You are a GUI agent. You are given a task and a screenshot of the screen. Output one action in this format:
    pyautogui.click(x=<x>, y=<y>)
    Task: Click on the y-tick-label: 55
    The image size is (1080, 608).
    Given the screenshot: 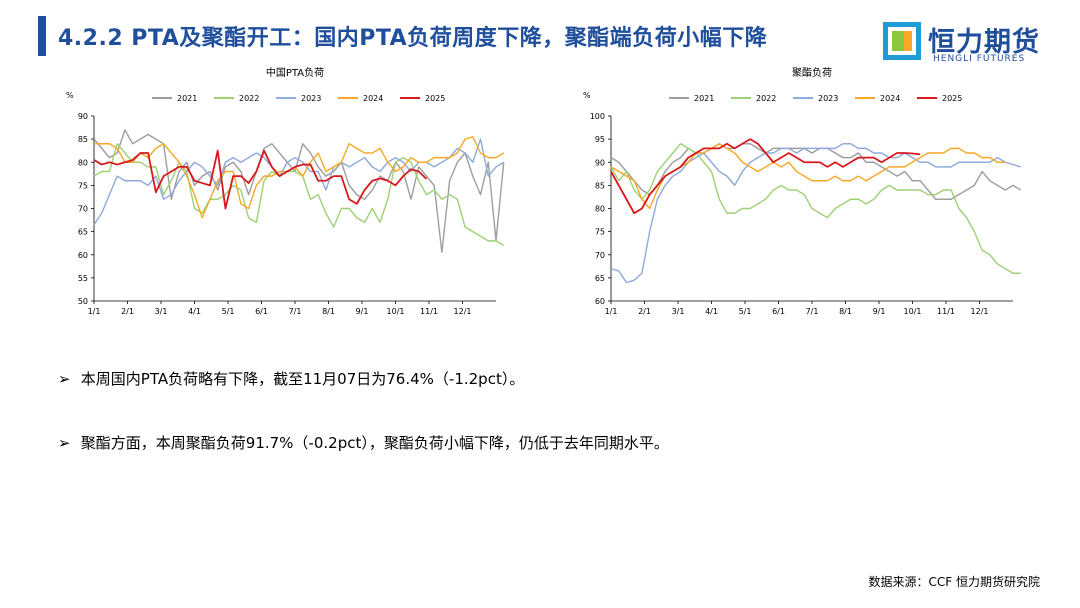 What is the action you would take?
    pyautogui.click(x=83, y=278)
    